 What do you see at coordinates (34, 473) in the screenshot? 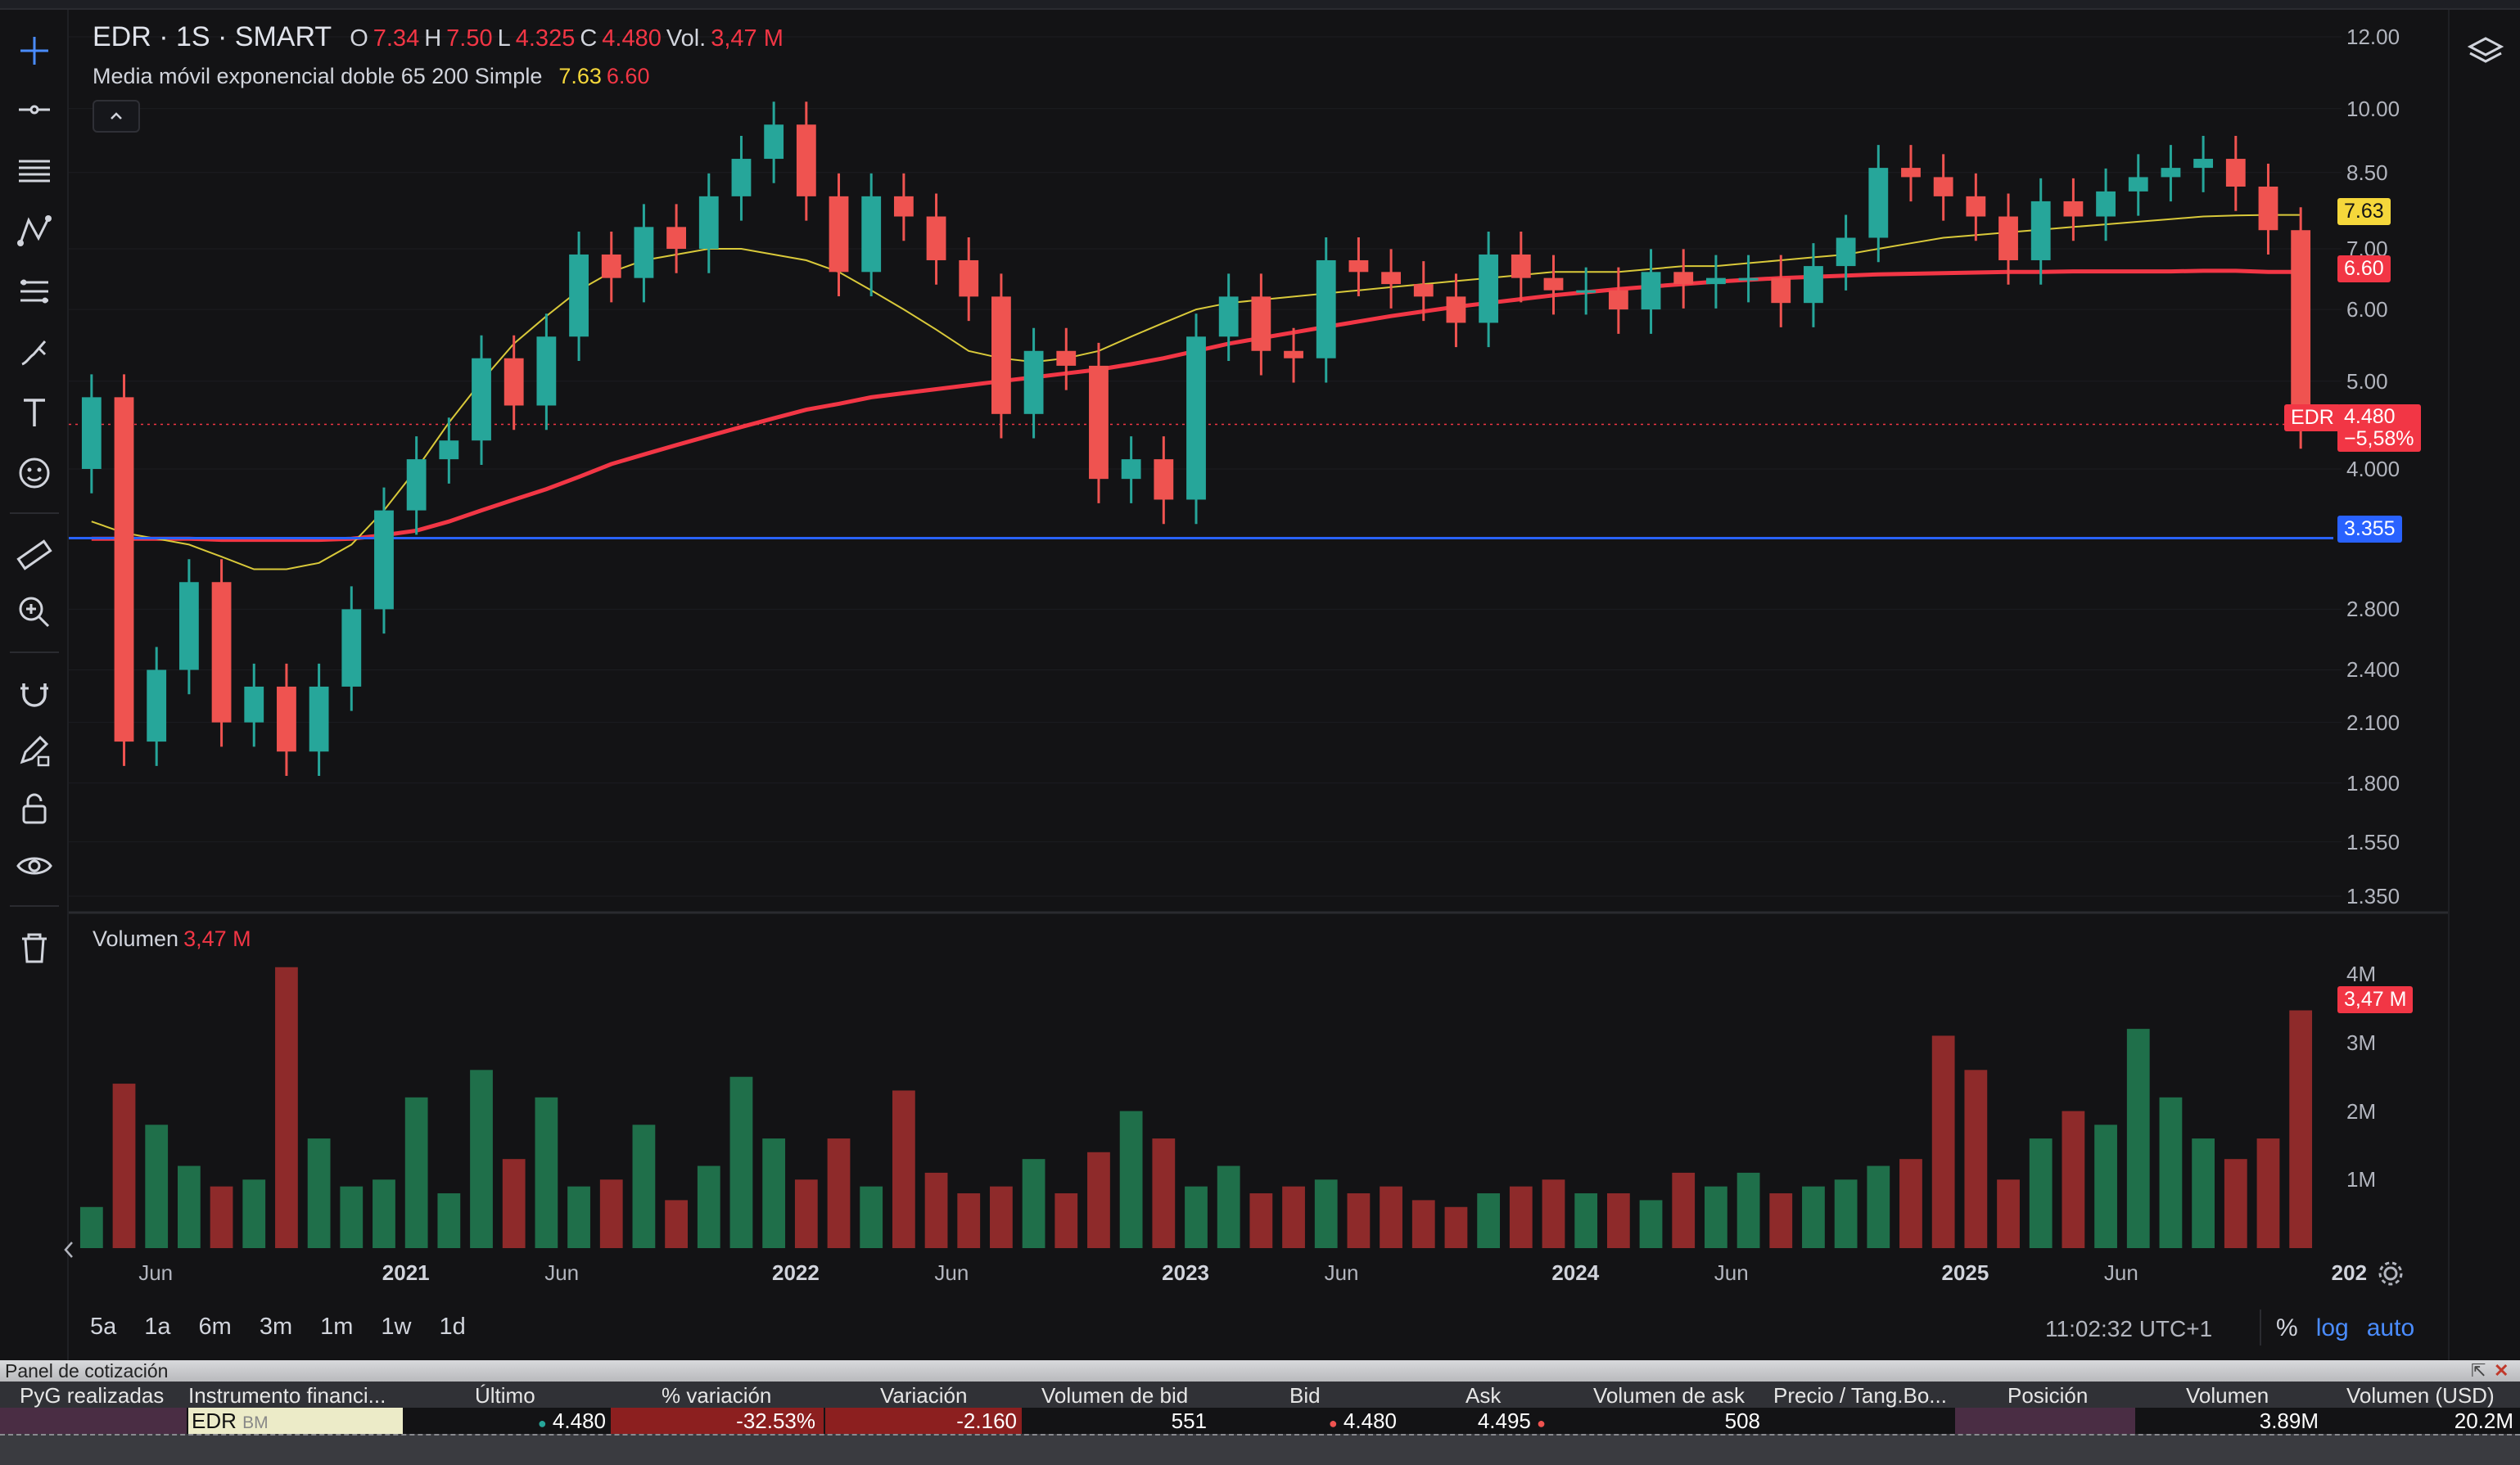
I see `emoji-icon` at bounding box center [34, 473].